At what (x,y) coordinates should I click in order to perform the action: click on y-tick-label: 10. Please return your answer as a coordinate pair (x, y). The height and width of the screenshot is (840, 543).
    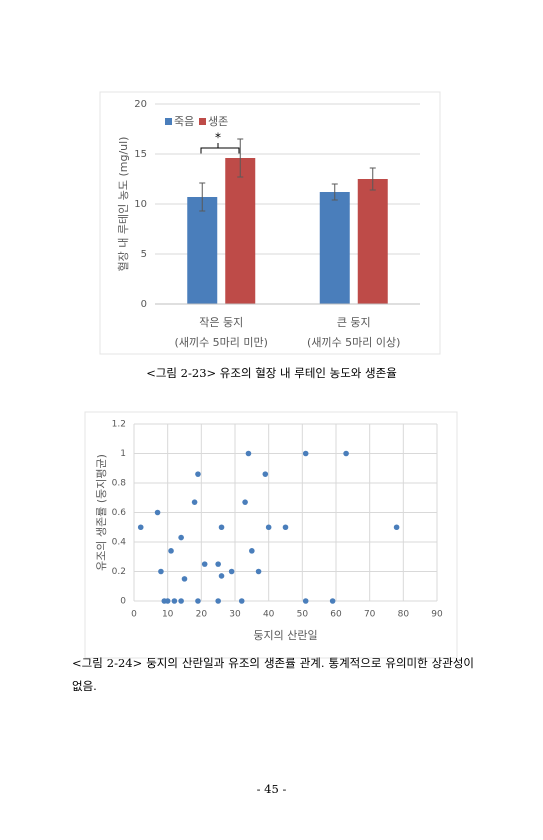
    Looking at the image, I should click on (140, 204).